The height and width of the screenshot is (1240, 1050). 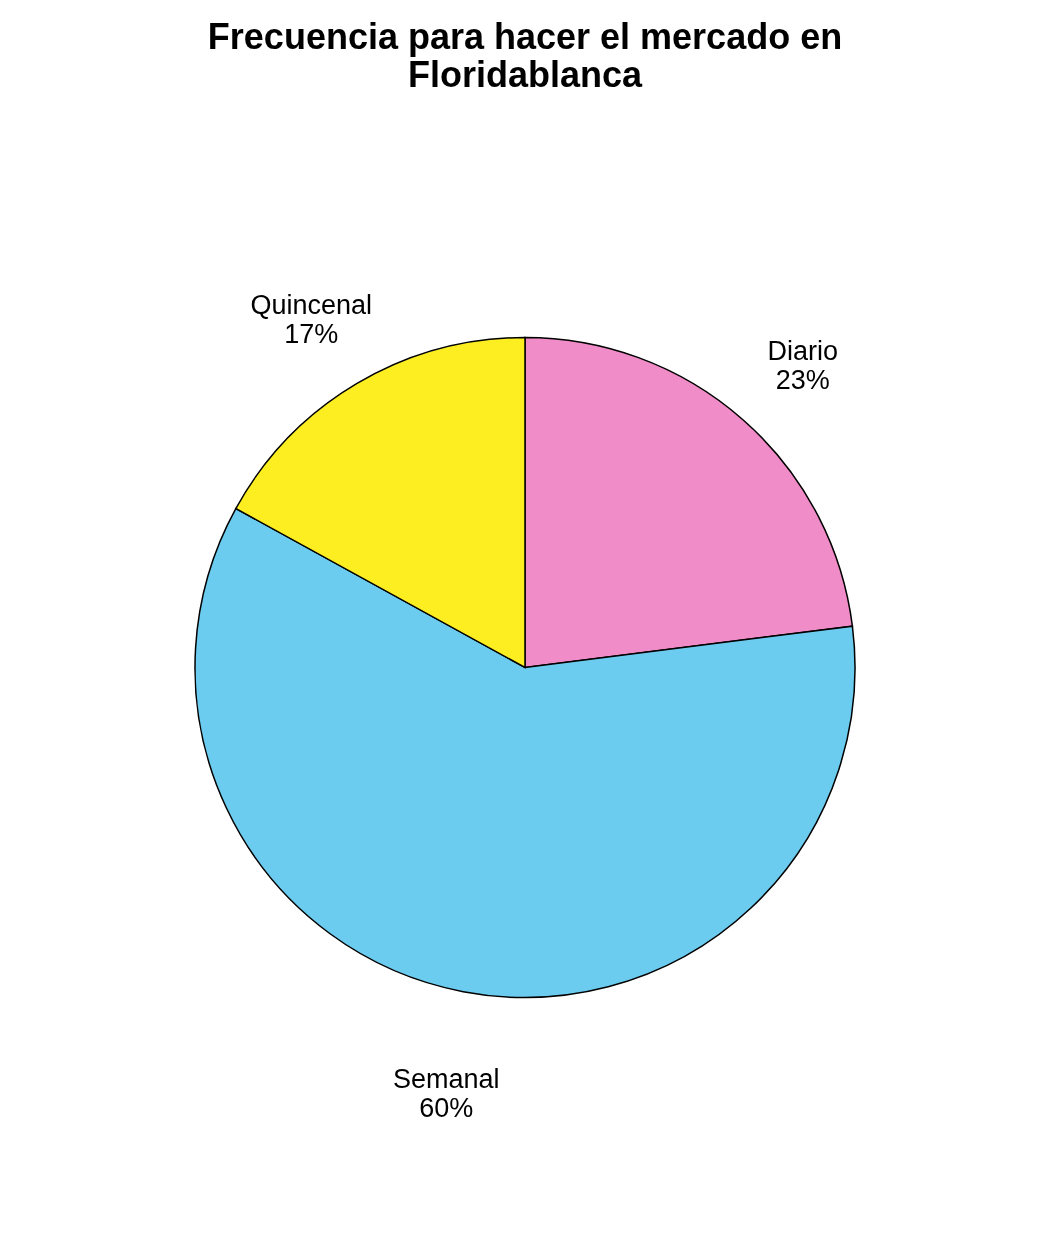 I want to click on slice-label: Quincenal, so click(x=311, y=304).